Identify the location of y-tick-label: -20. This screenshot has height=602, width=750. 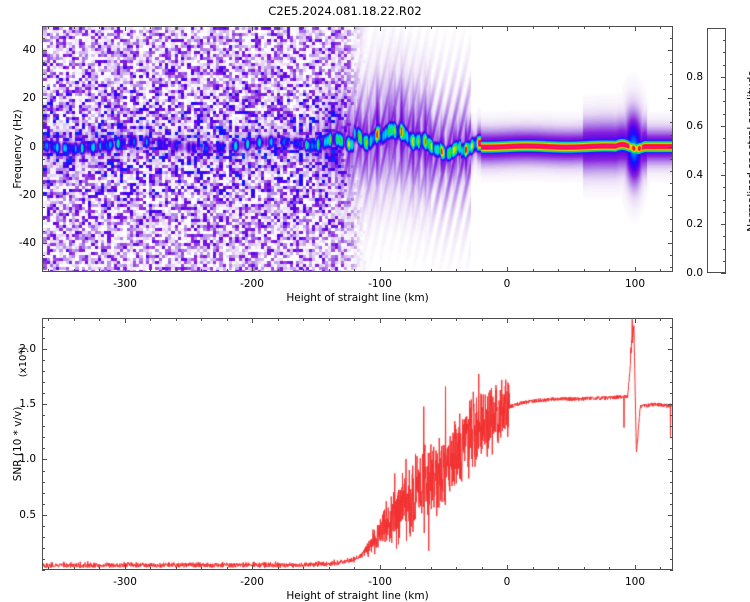
(27, 195).